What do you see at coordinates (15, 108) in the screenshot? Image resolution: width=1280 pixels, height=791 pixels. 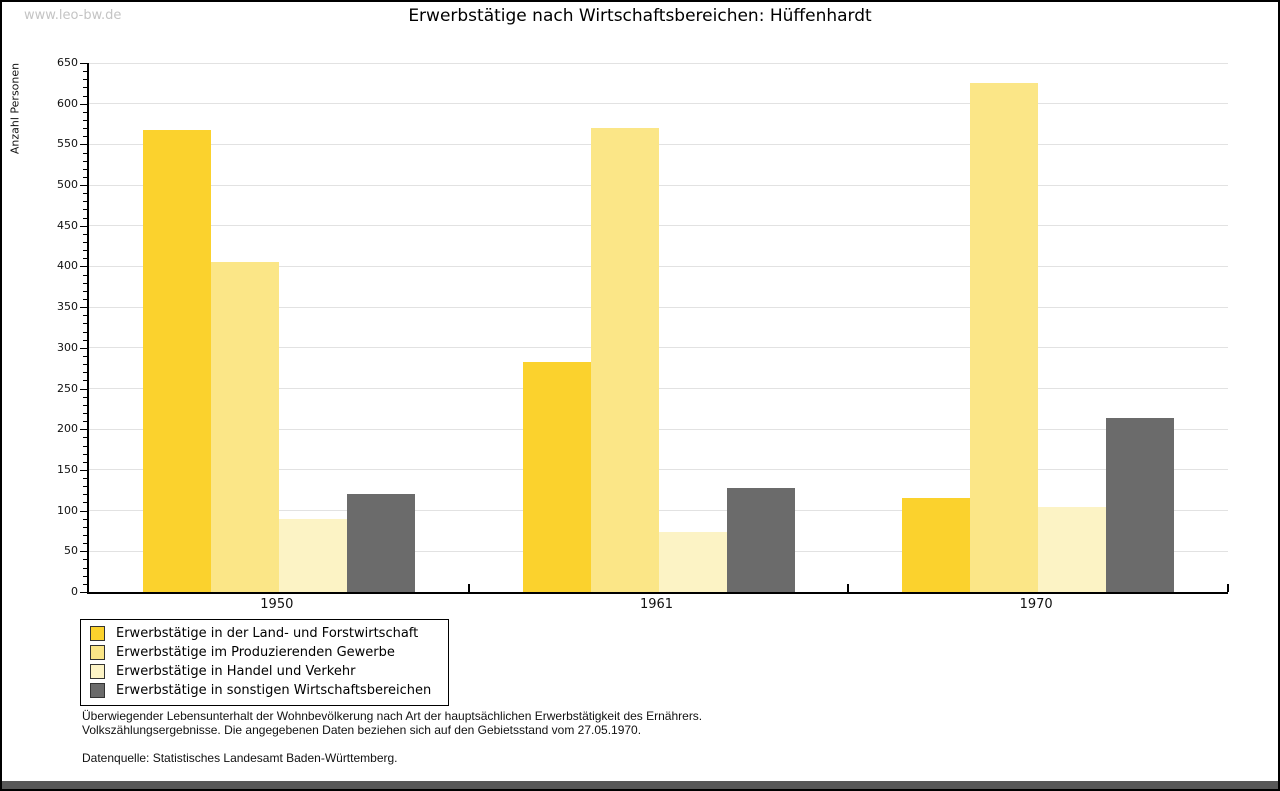 I see `y-axis-label: Anzahl Personen` at bounding box center [15, 108].